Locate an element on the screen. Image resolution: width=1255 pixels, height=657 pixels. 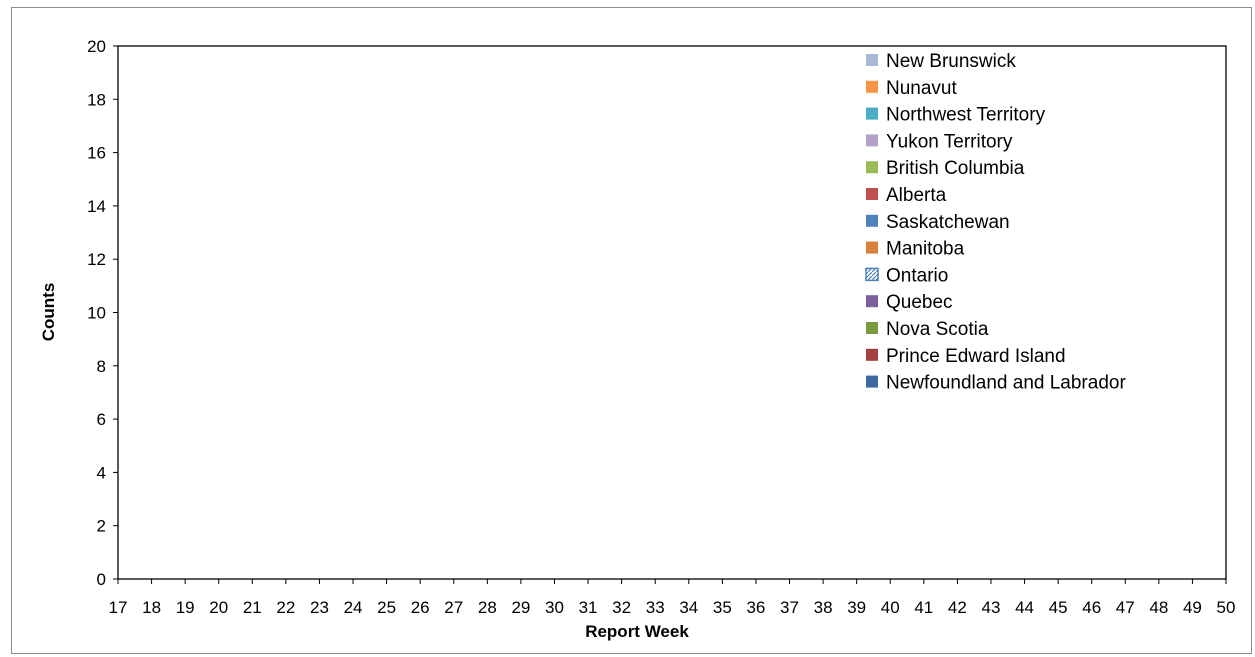
x-tick-label: 46 is located at coordinates (1091, 607).